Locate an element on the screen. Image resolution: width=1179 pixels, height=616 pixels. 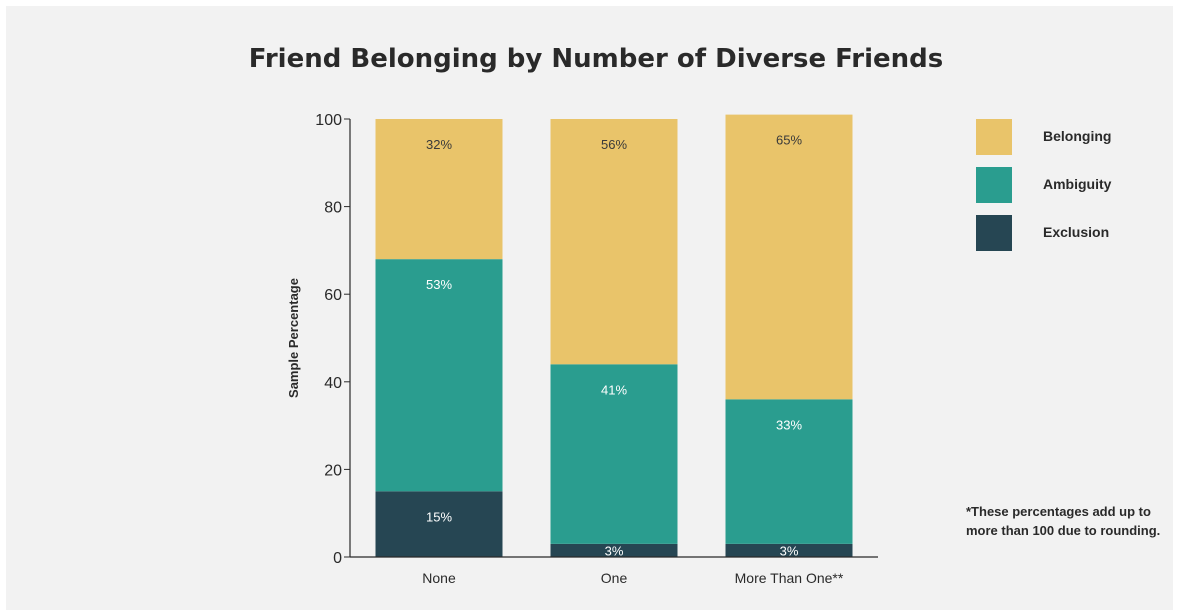
y-axis-label: Sample Percentage is located at coordinates (293, 338).